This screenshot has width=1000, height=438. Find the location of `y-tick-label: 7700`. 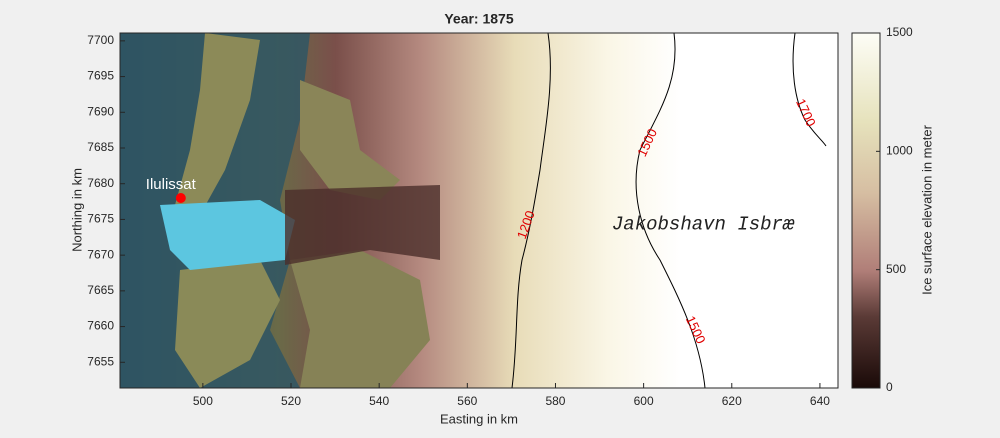

y-tick-label: 7700 is located at coordinates (100, 40).